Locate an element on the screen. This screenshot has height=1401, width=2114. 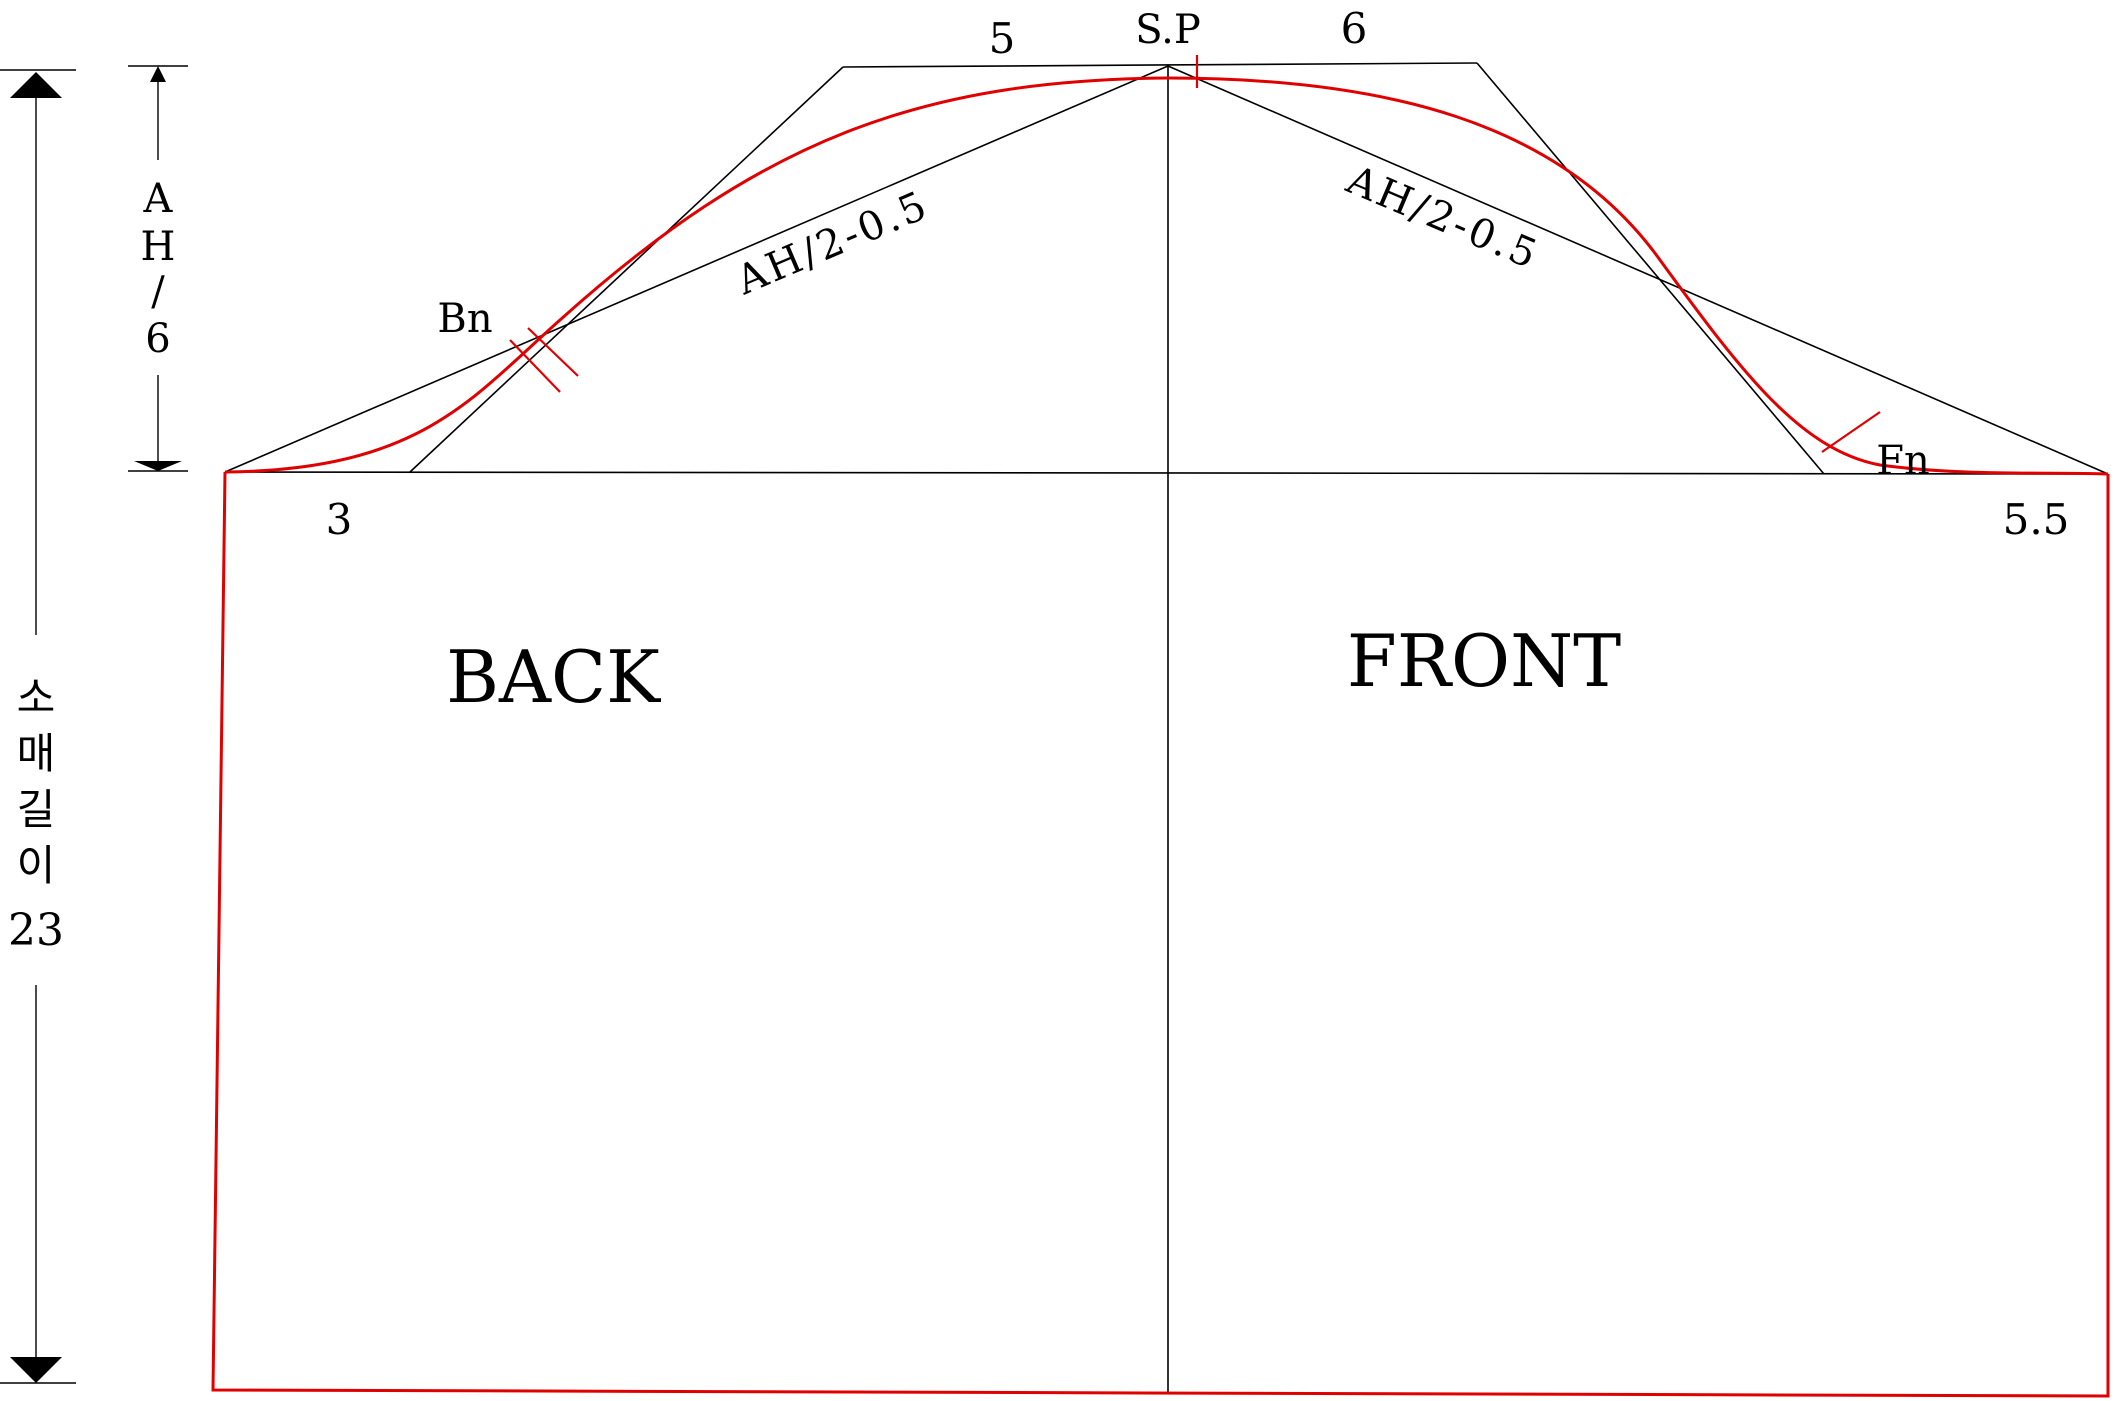
back-panel-label: BACK is located at coordinates (553, 677).